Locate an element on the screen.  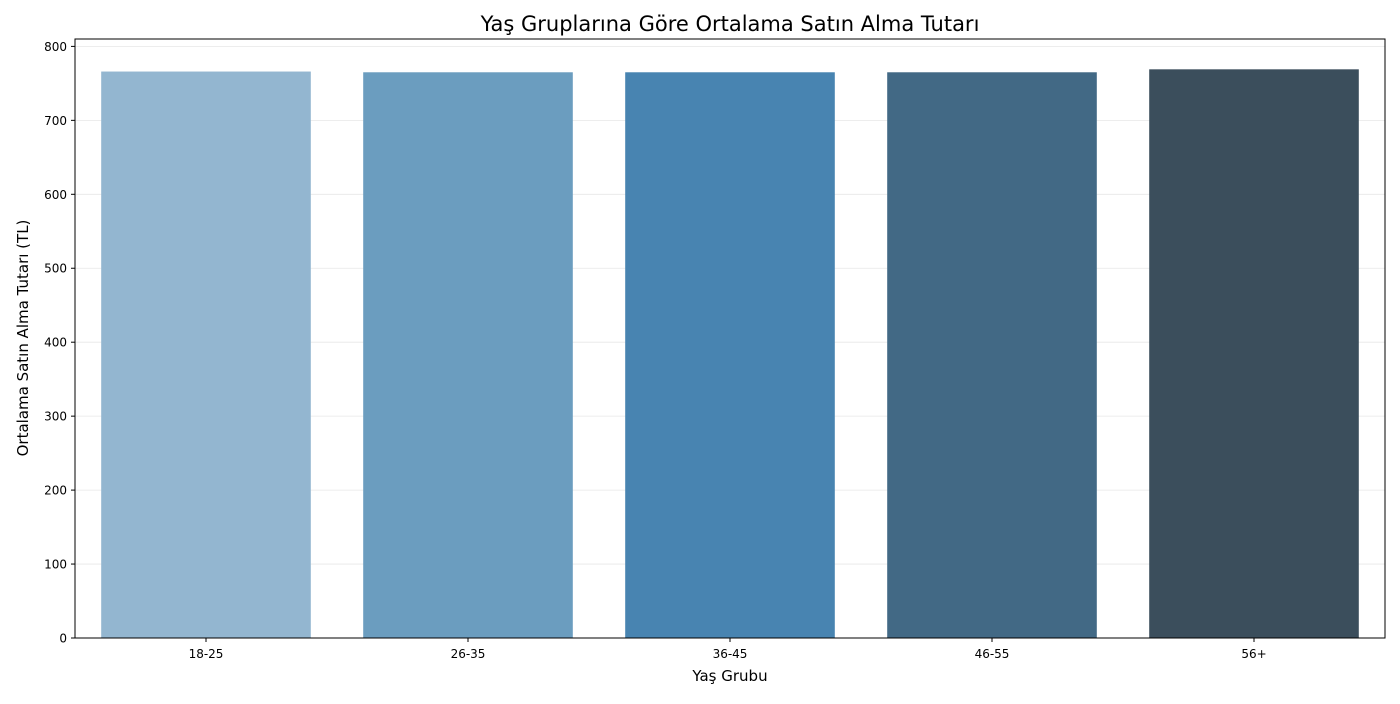
x-axis-ticks: 18-25 26-35 36-45 46-55 56+ is located at coordinates (728, 649).